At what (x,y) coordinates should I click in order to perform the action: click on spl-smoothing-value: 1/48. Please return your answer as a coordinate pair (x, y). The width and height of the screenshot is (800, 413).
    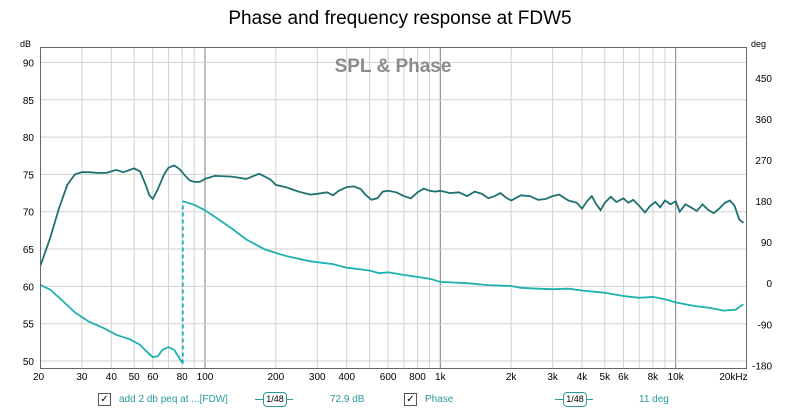
    Looking at the image, I should click on (275, 399).